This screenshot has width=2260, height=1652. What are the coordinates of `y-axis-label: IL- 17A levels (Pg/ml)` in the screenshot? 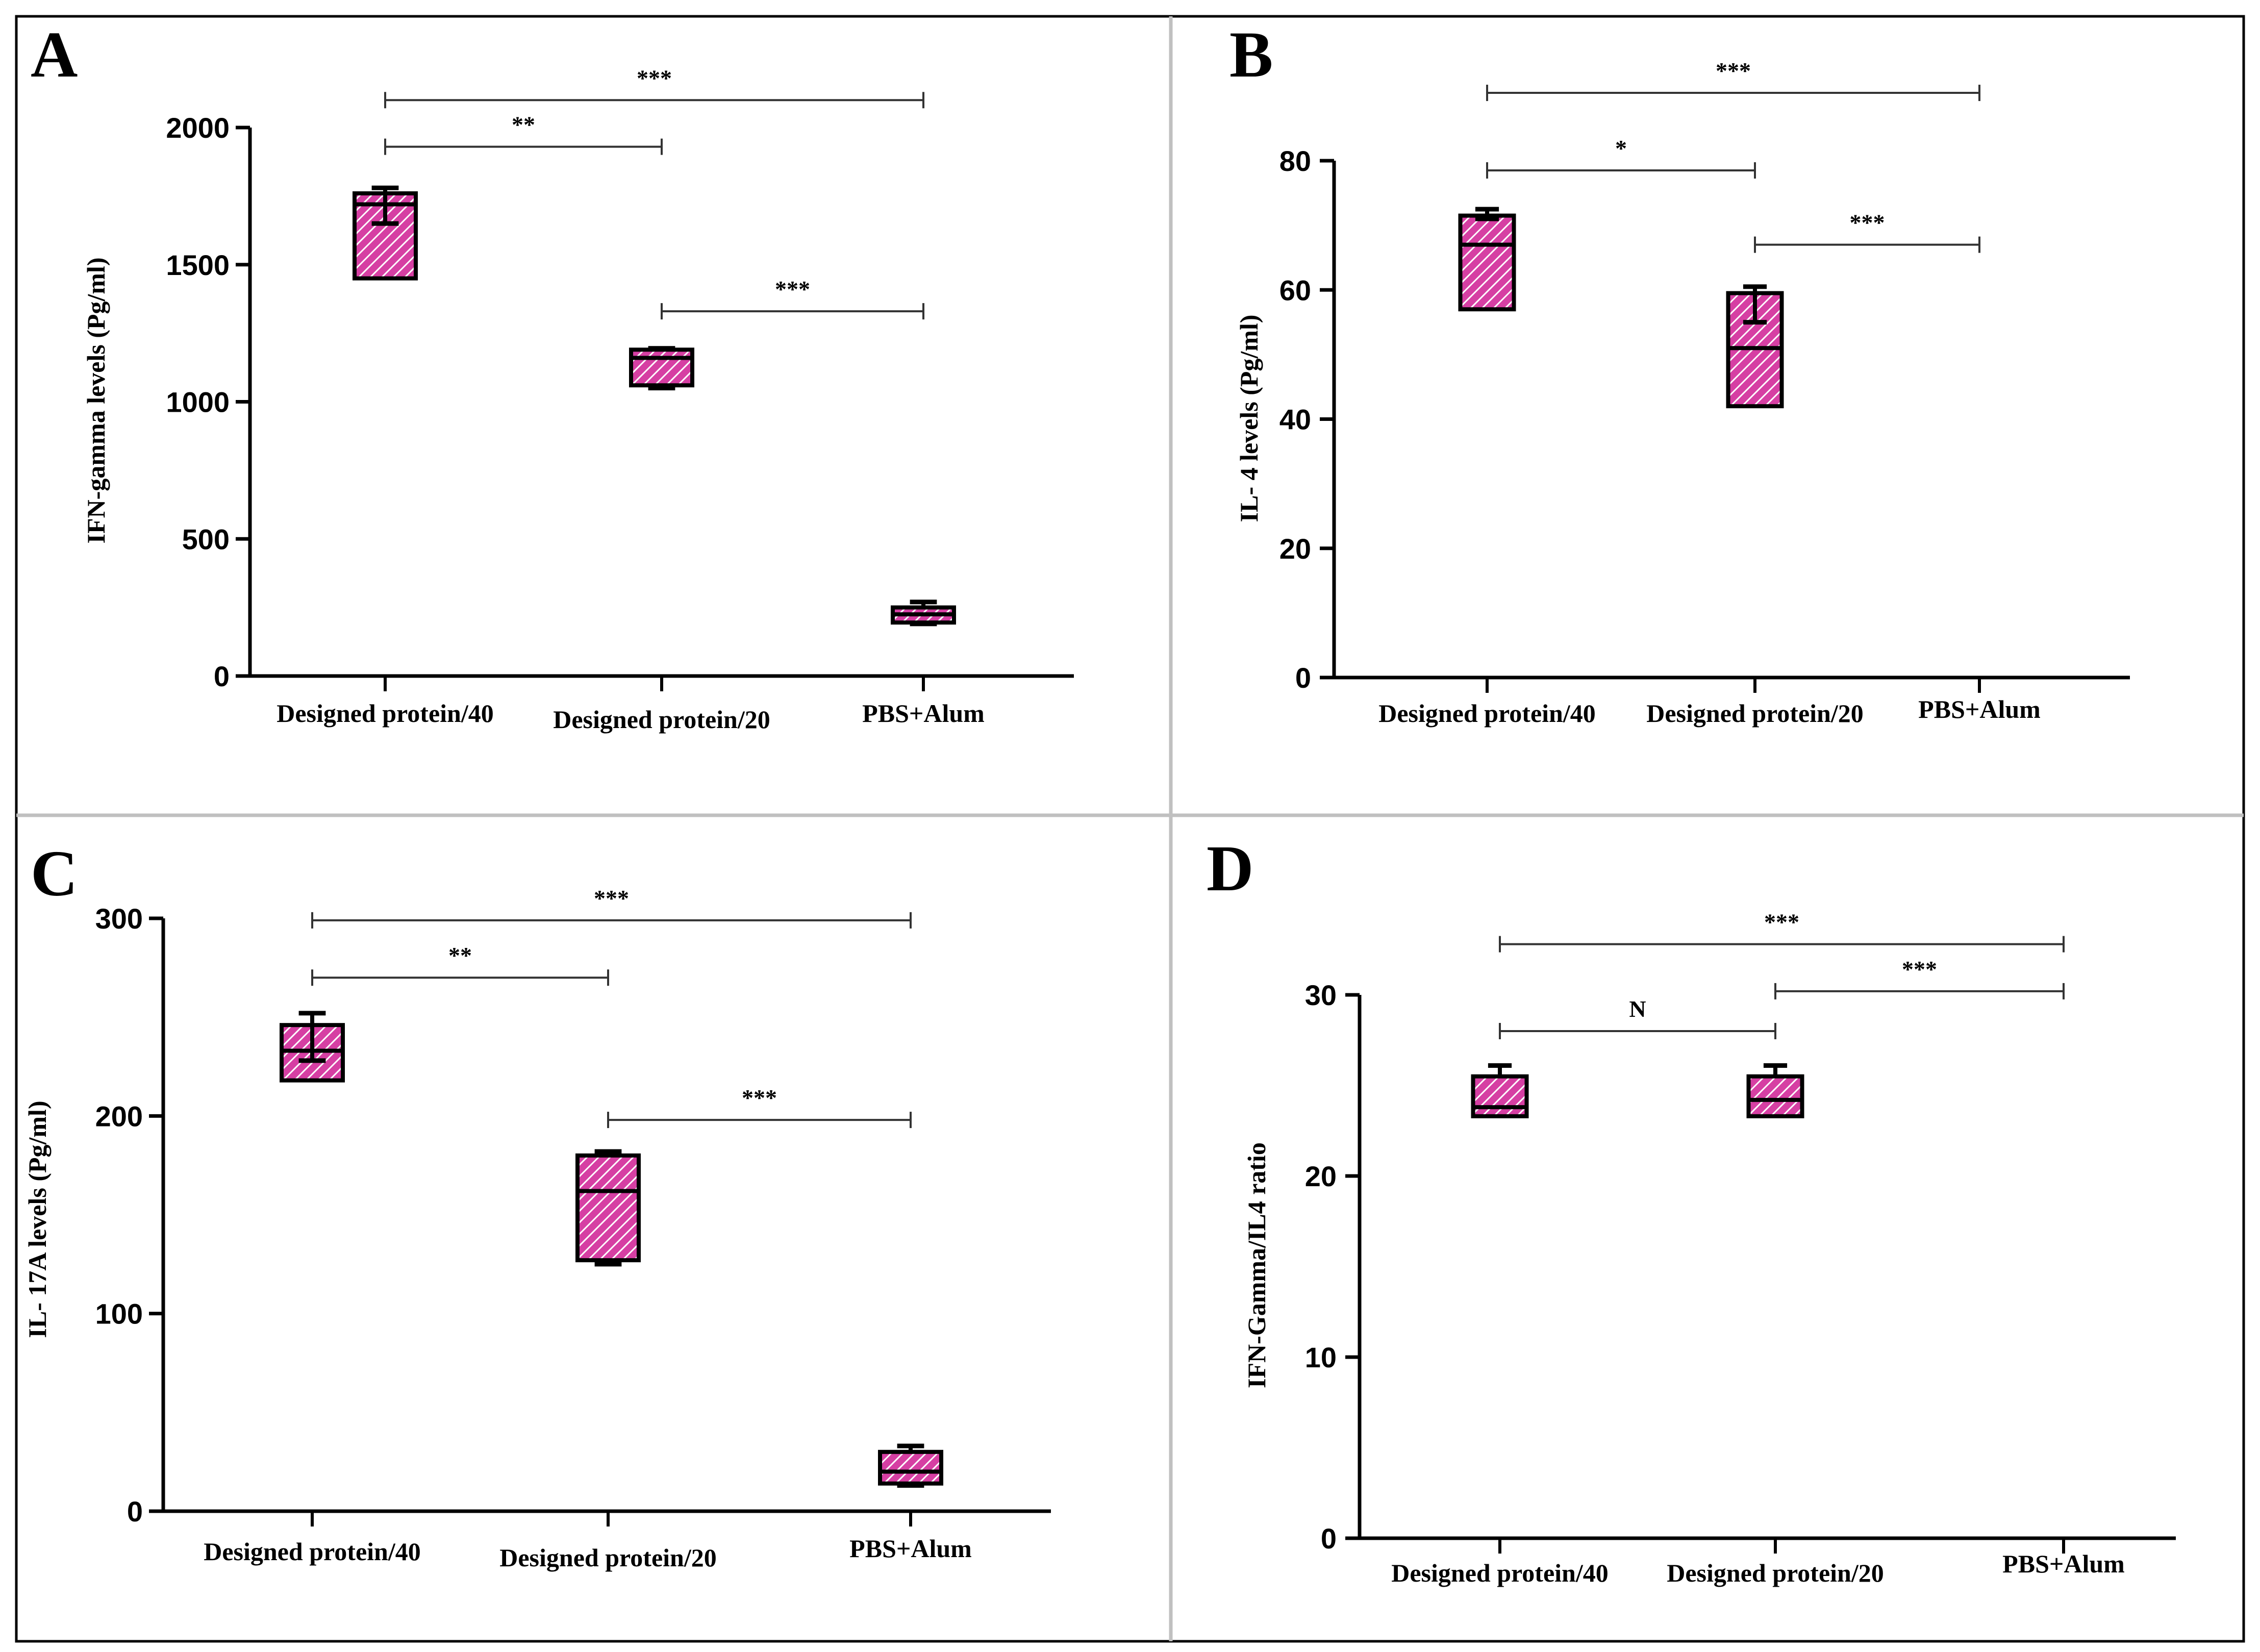 It's located at (37, 1219).